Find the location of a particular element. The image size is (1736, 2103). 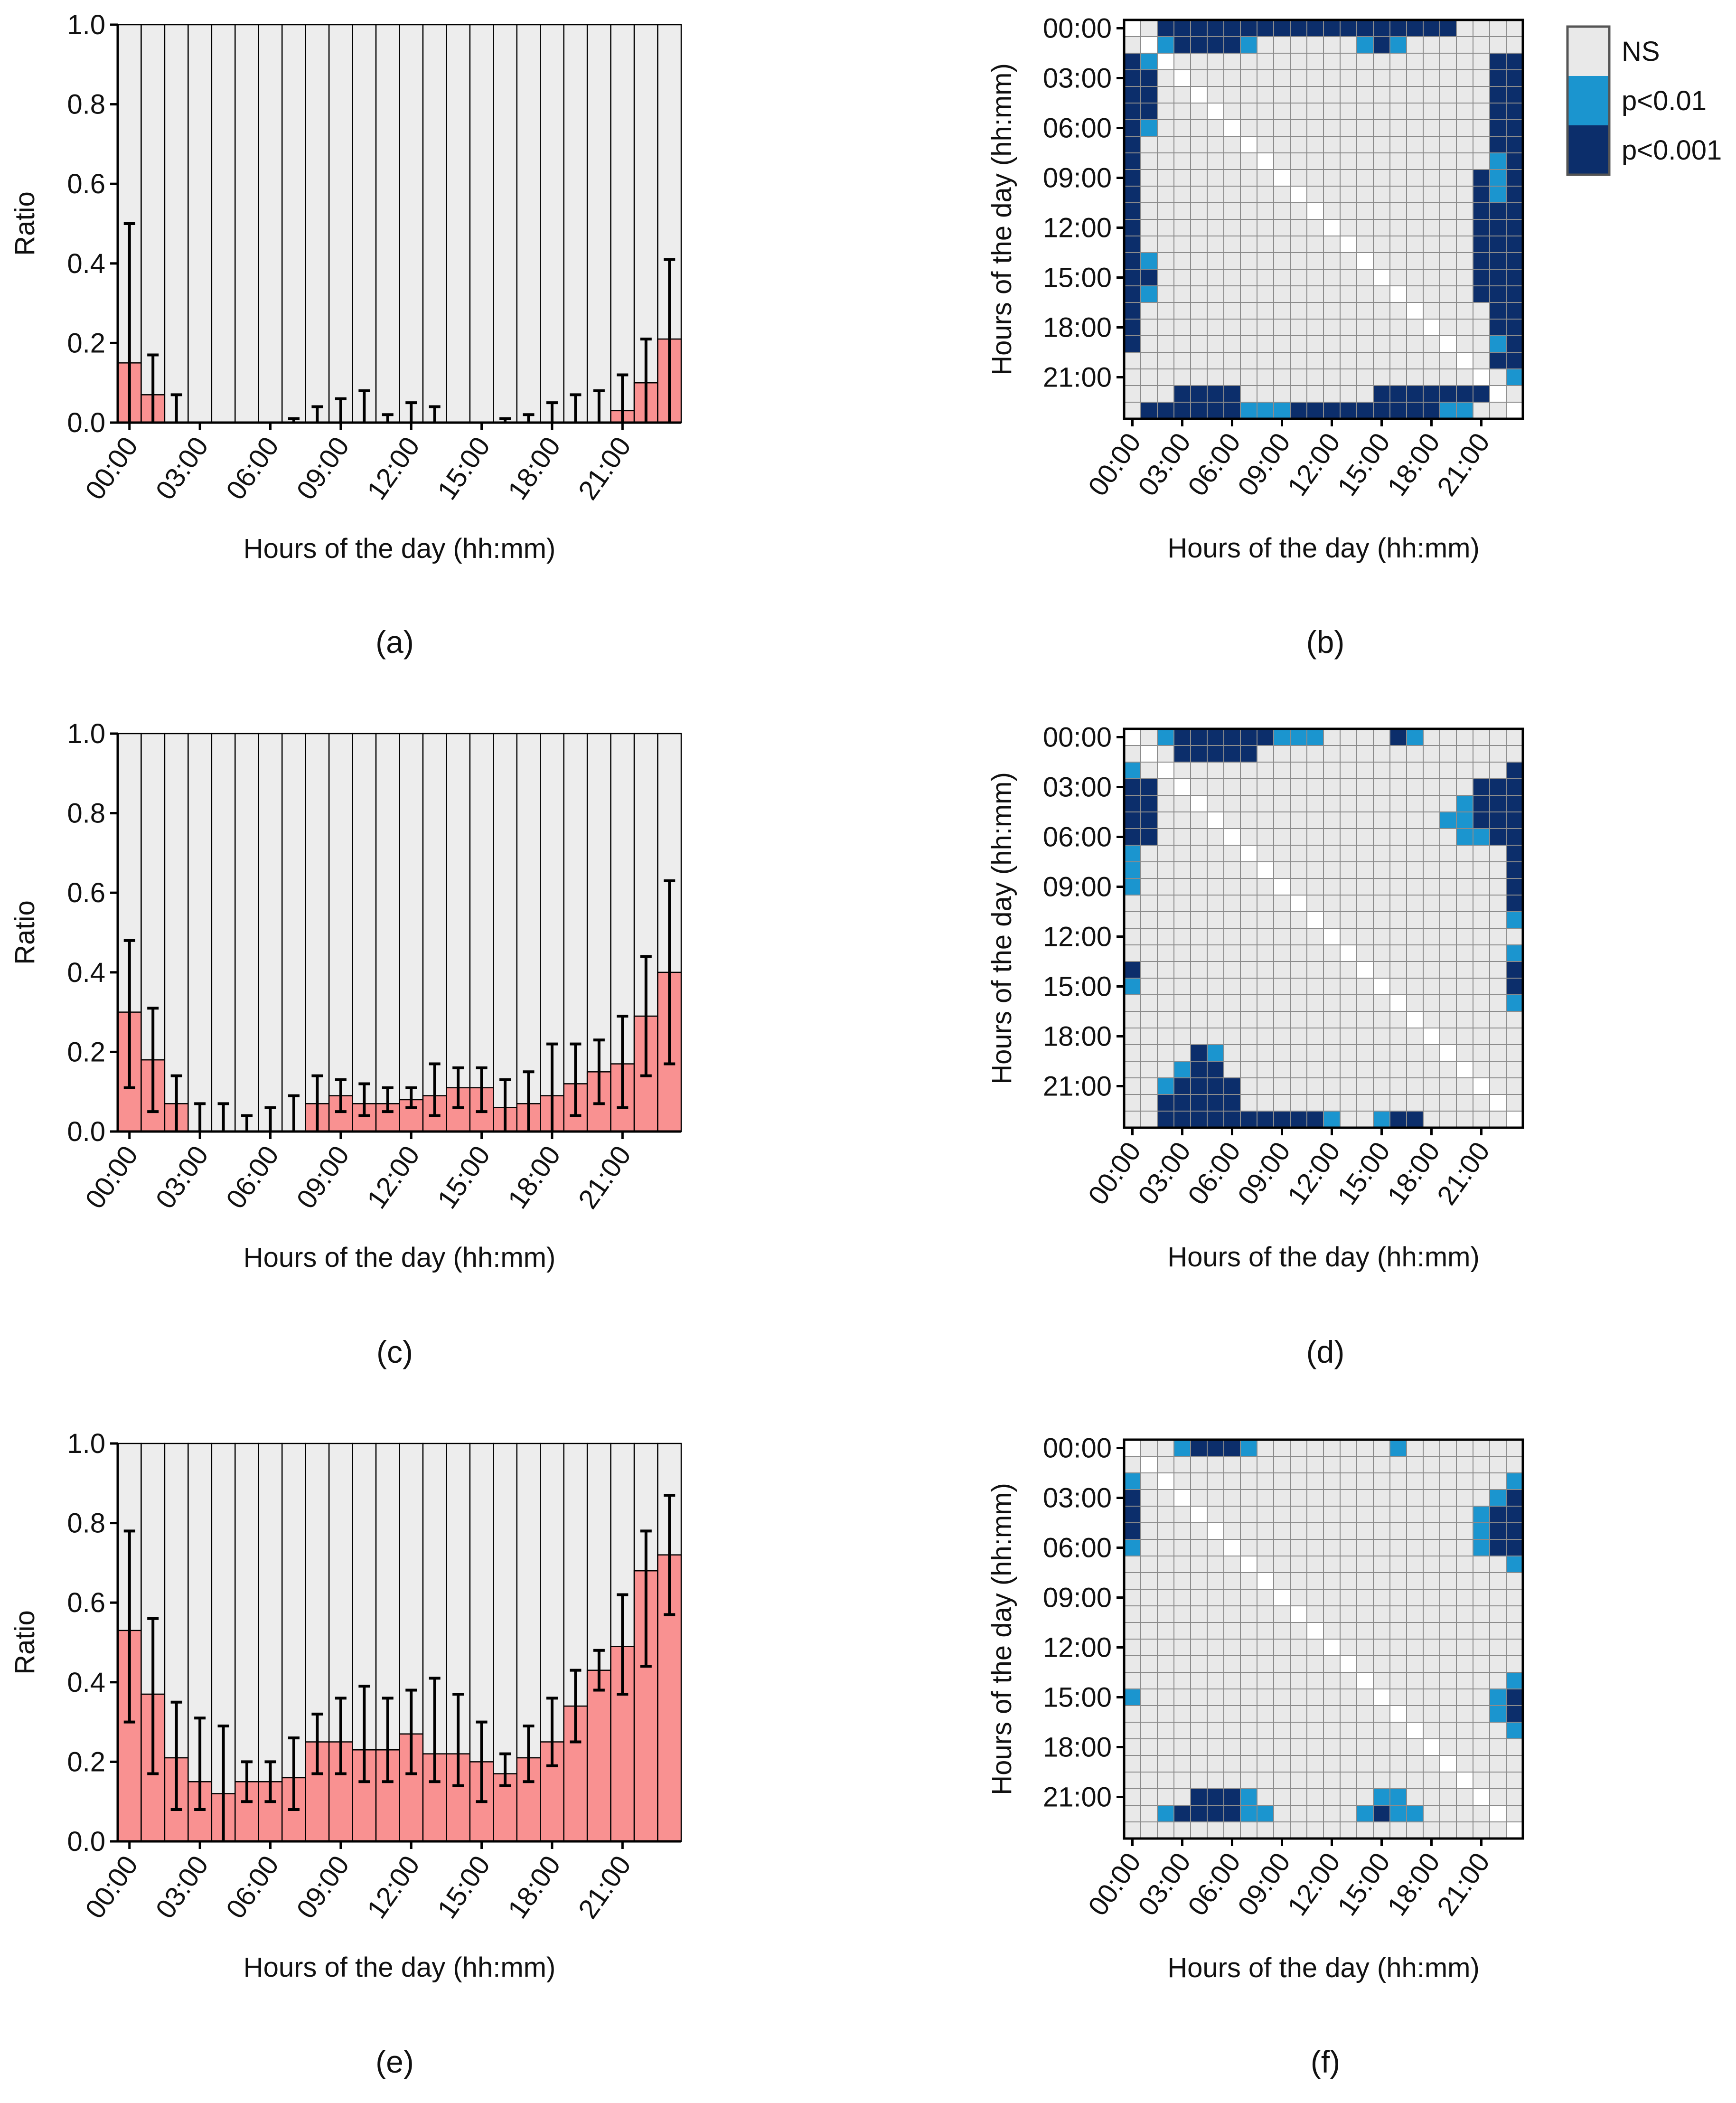

x-tick-label: 18:00 is located at coordinates (534, 1177).